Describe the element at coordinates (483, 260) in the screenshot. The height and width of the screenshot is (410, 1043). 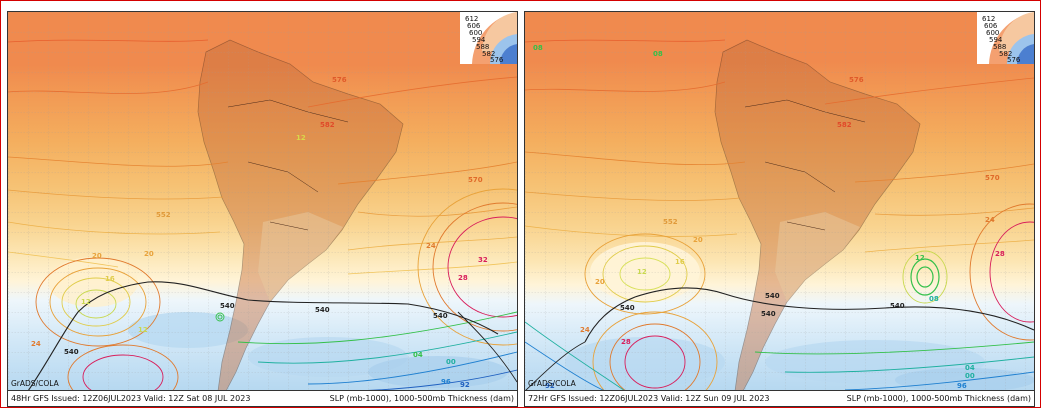
I see `contour-label: 32` at that location.